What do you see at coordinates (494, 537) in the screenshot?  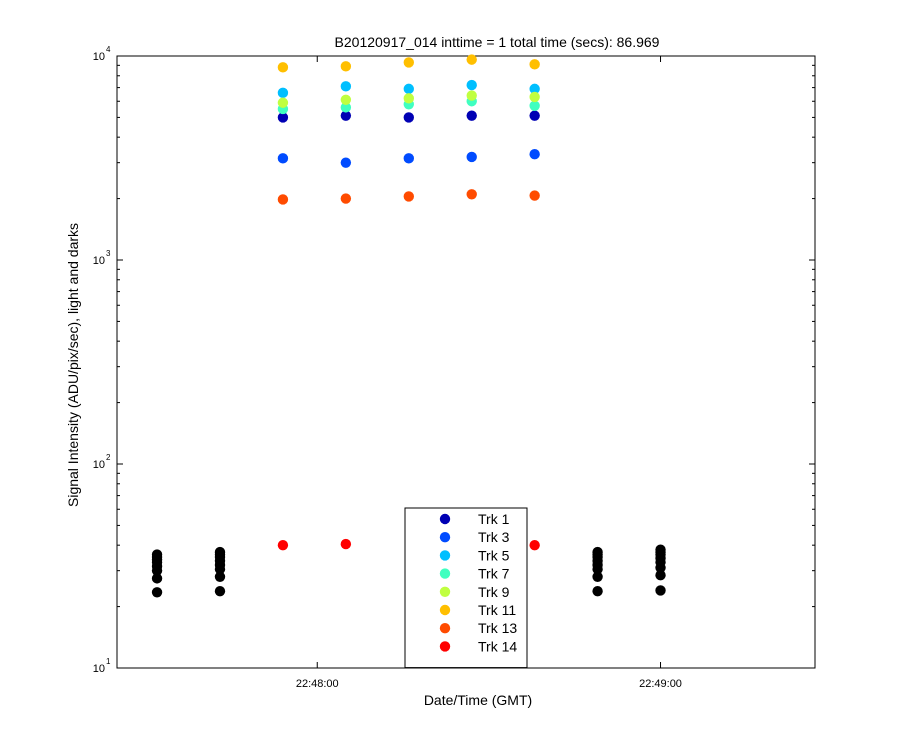 I see `legend-label: Trk 3` at bounding box center [494, 537].